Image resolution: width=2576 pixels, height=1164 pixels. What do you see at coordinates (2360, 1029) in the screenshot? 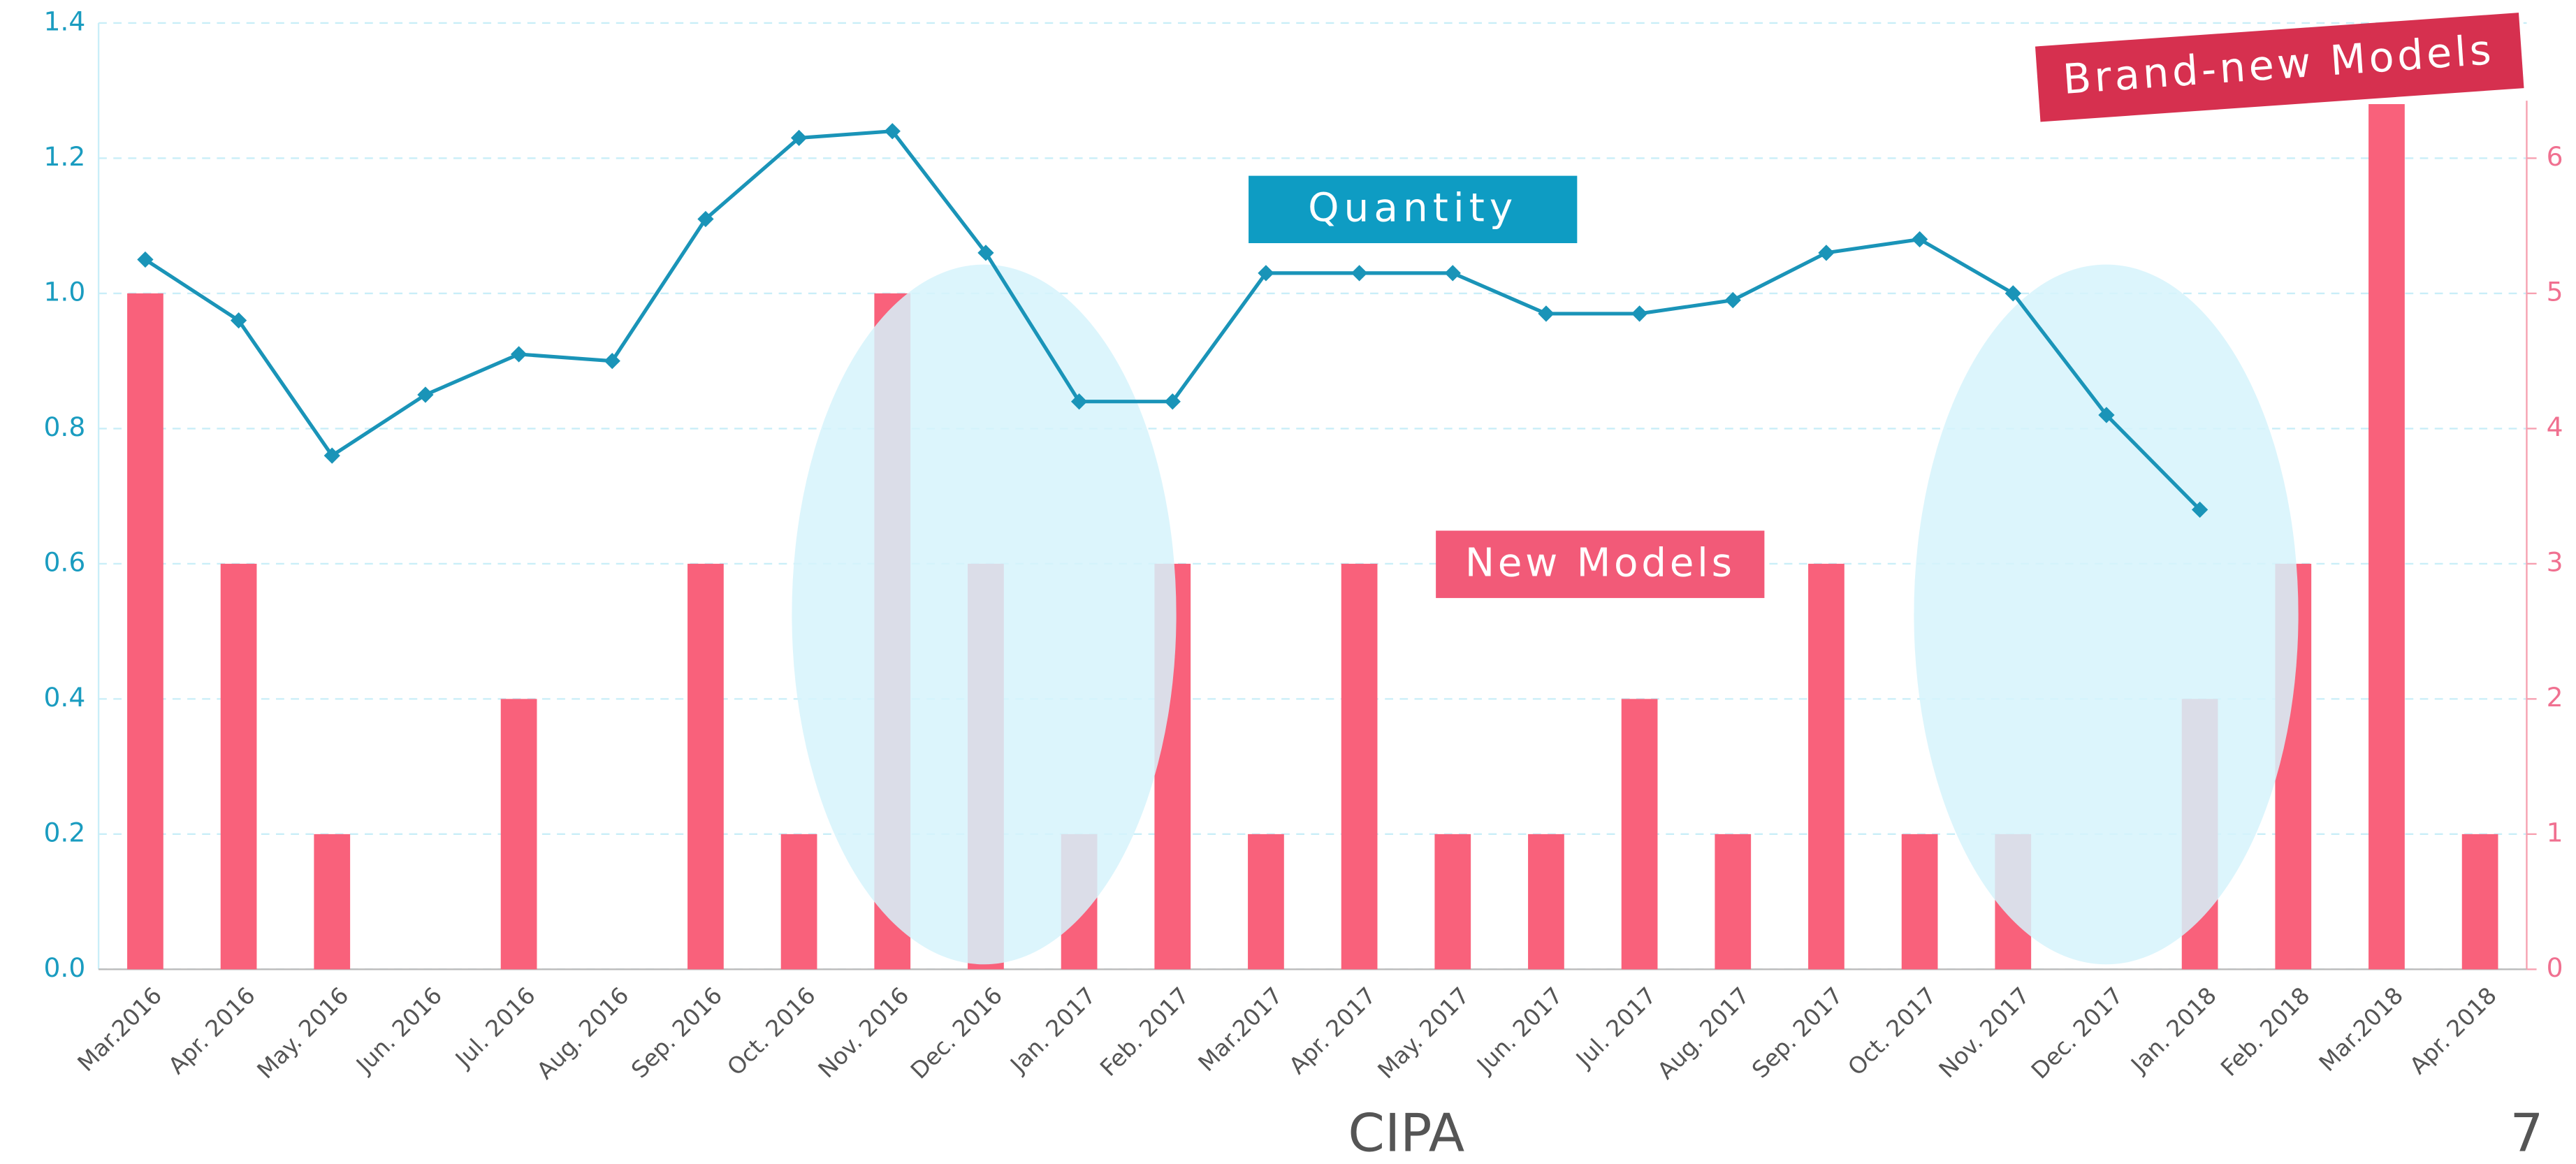
I see `x-tick-label: Mar.2018` at bounding box center [2360, 1029].